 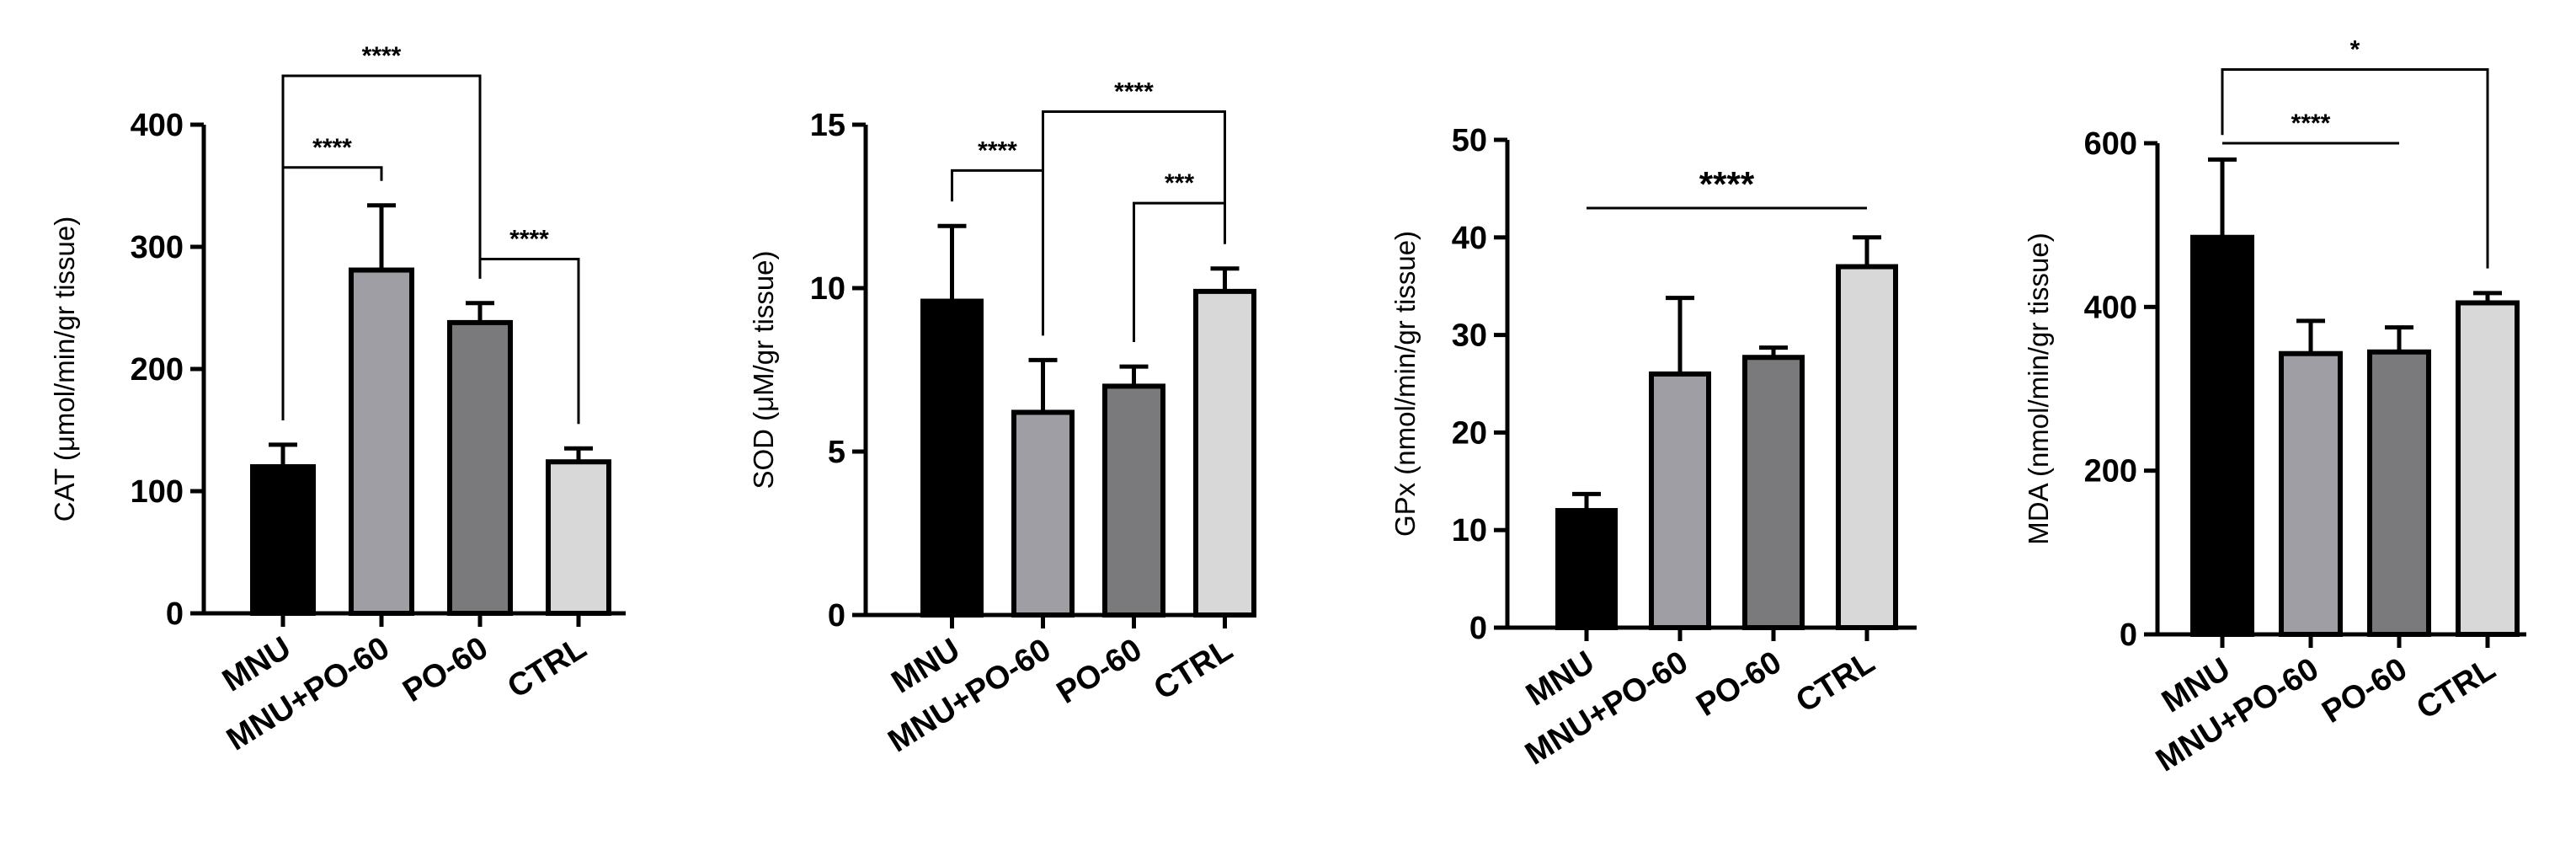 What do you see at coordinates (64, 370) in the screenshot?
I see `y-axis-title: CAT (μmol/min/gr tissue)` at bounding box center [64, 370].